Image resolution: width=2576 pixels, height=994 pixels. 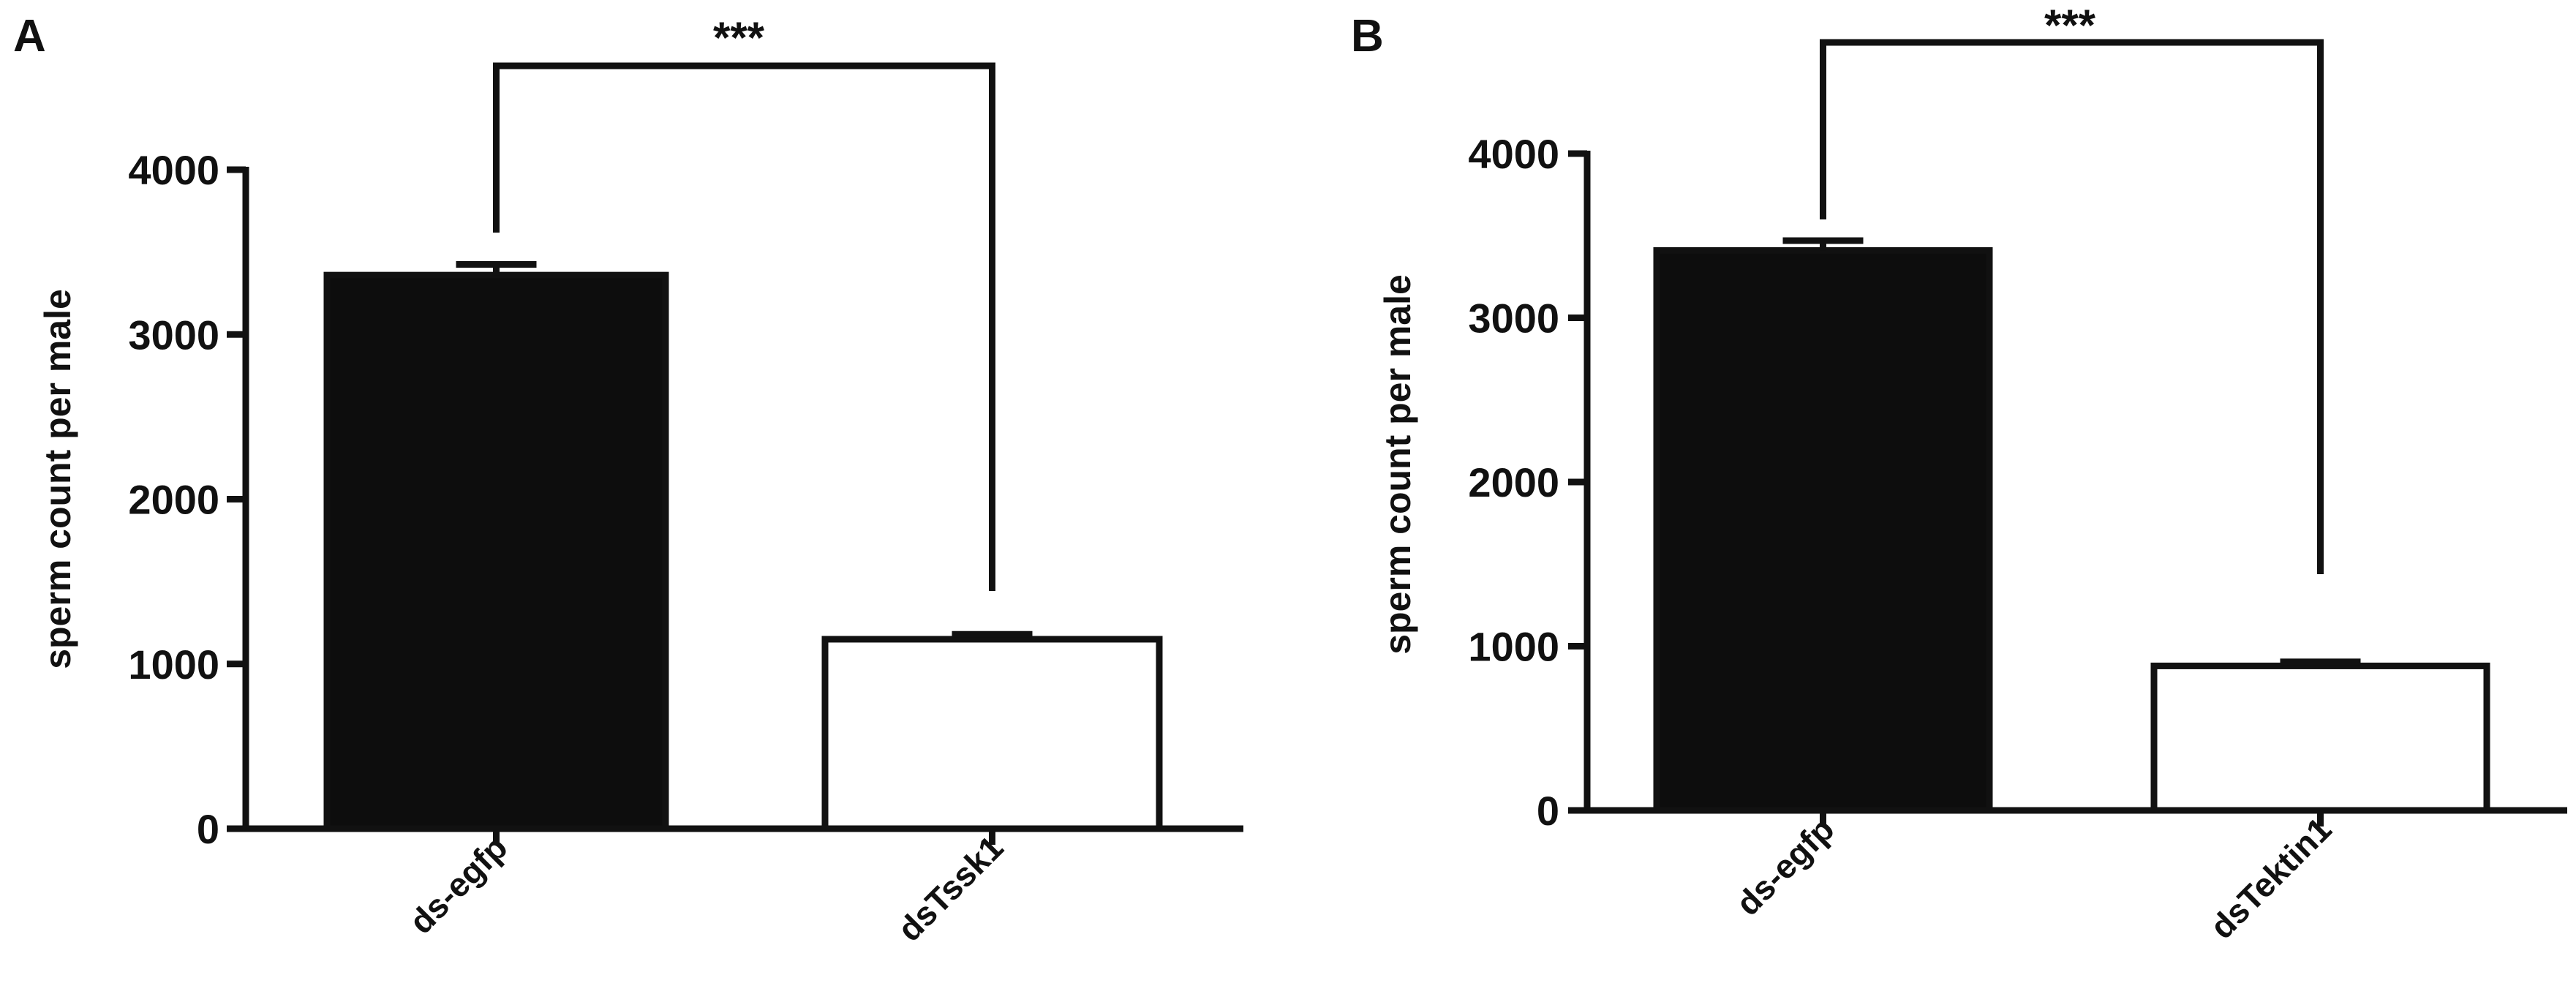 What do you see at coordinates (2270, 878) in the screenshot?
I see `x-tick-label: dsTektin1` at bounding box center [2270, 878].